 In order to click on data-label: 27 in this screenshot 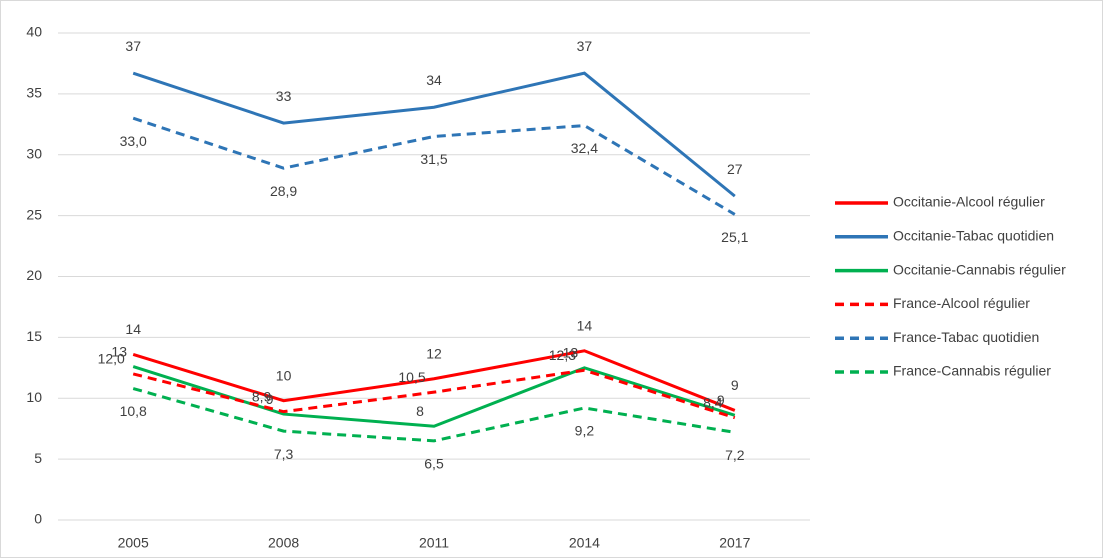, I will do `click(735, 169)`.